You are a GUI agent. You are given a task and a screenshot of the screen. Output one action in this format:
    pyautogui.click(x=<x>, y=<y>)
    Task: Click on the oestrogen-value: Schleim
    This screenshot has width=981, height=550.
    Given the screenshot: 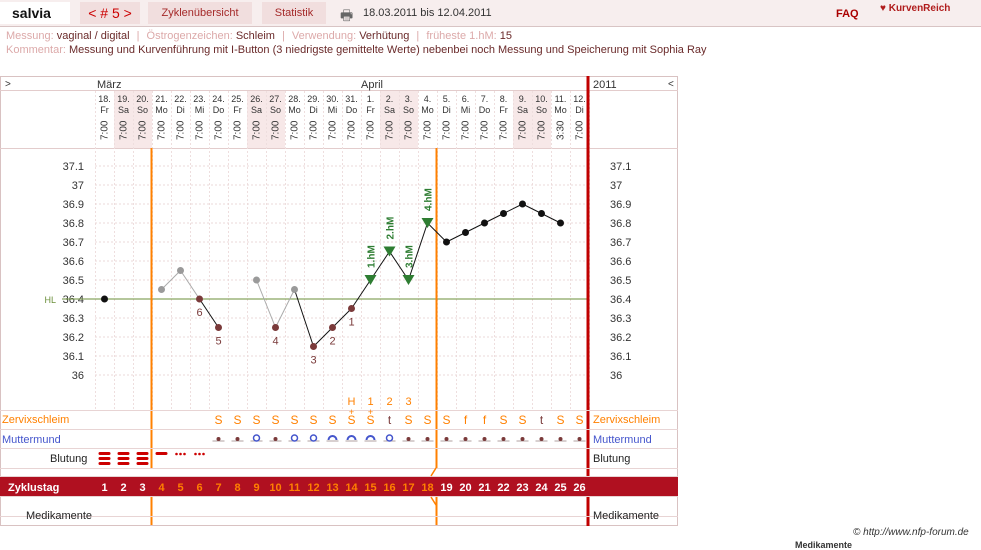 What is the action you would take?
    pyautogui.click(x=255, y=36)
    